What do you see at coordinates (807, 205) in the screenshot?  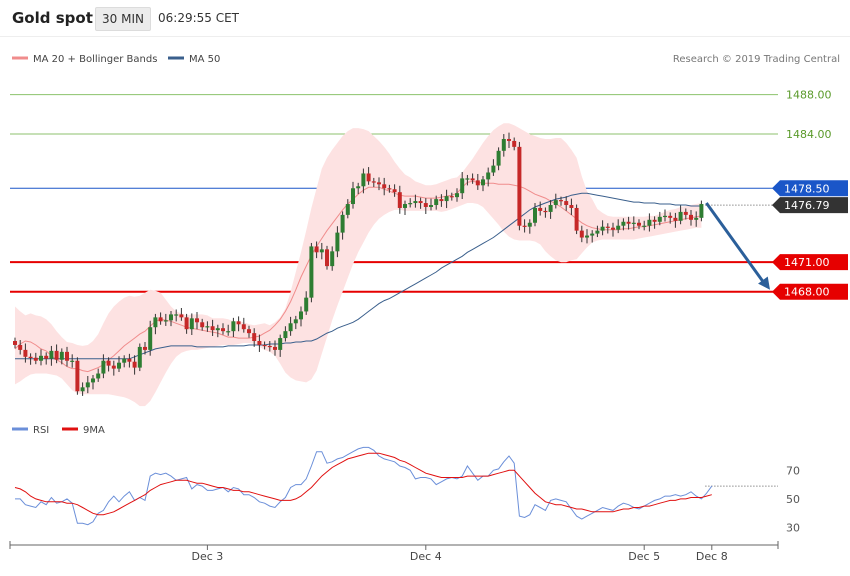 I see `last-price-label: 1476.79` at bounding box center [807, 205].